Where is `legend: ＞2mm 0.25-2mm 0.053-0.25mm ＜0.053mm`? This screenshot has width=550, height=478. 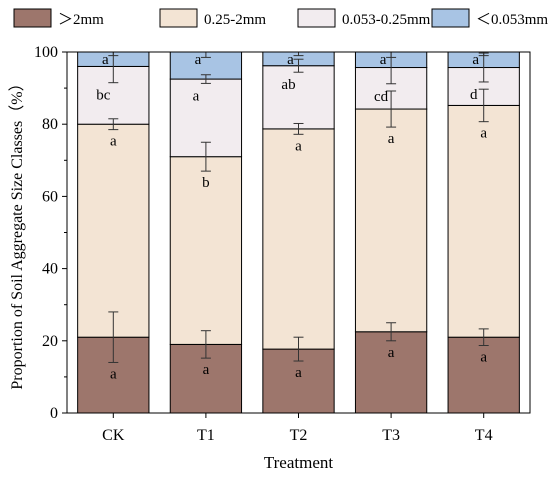
legend: ＞2mm 0.25-2mm 0.053-0.25mm ＜0.053mm is located at coordinates (280, 18).